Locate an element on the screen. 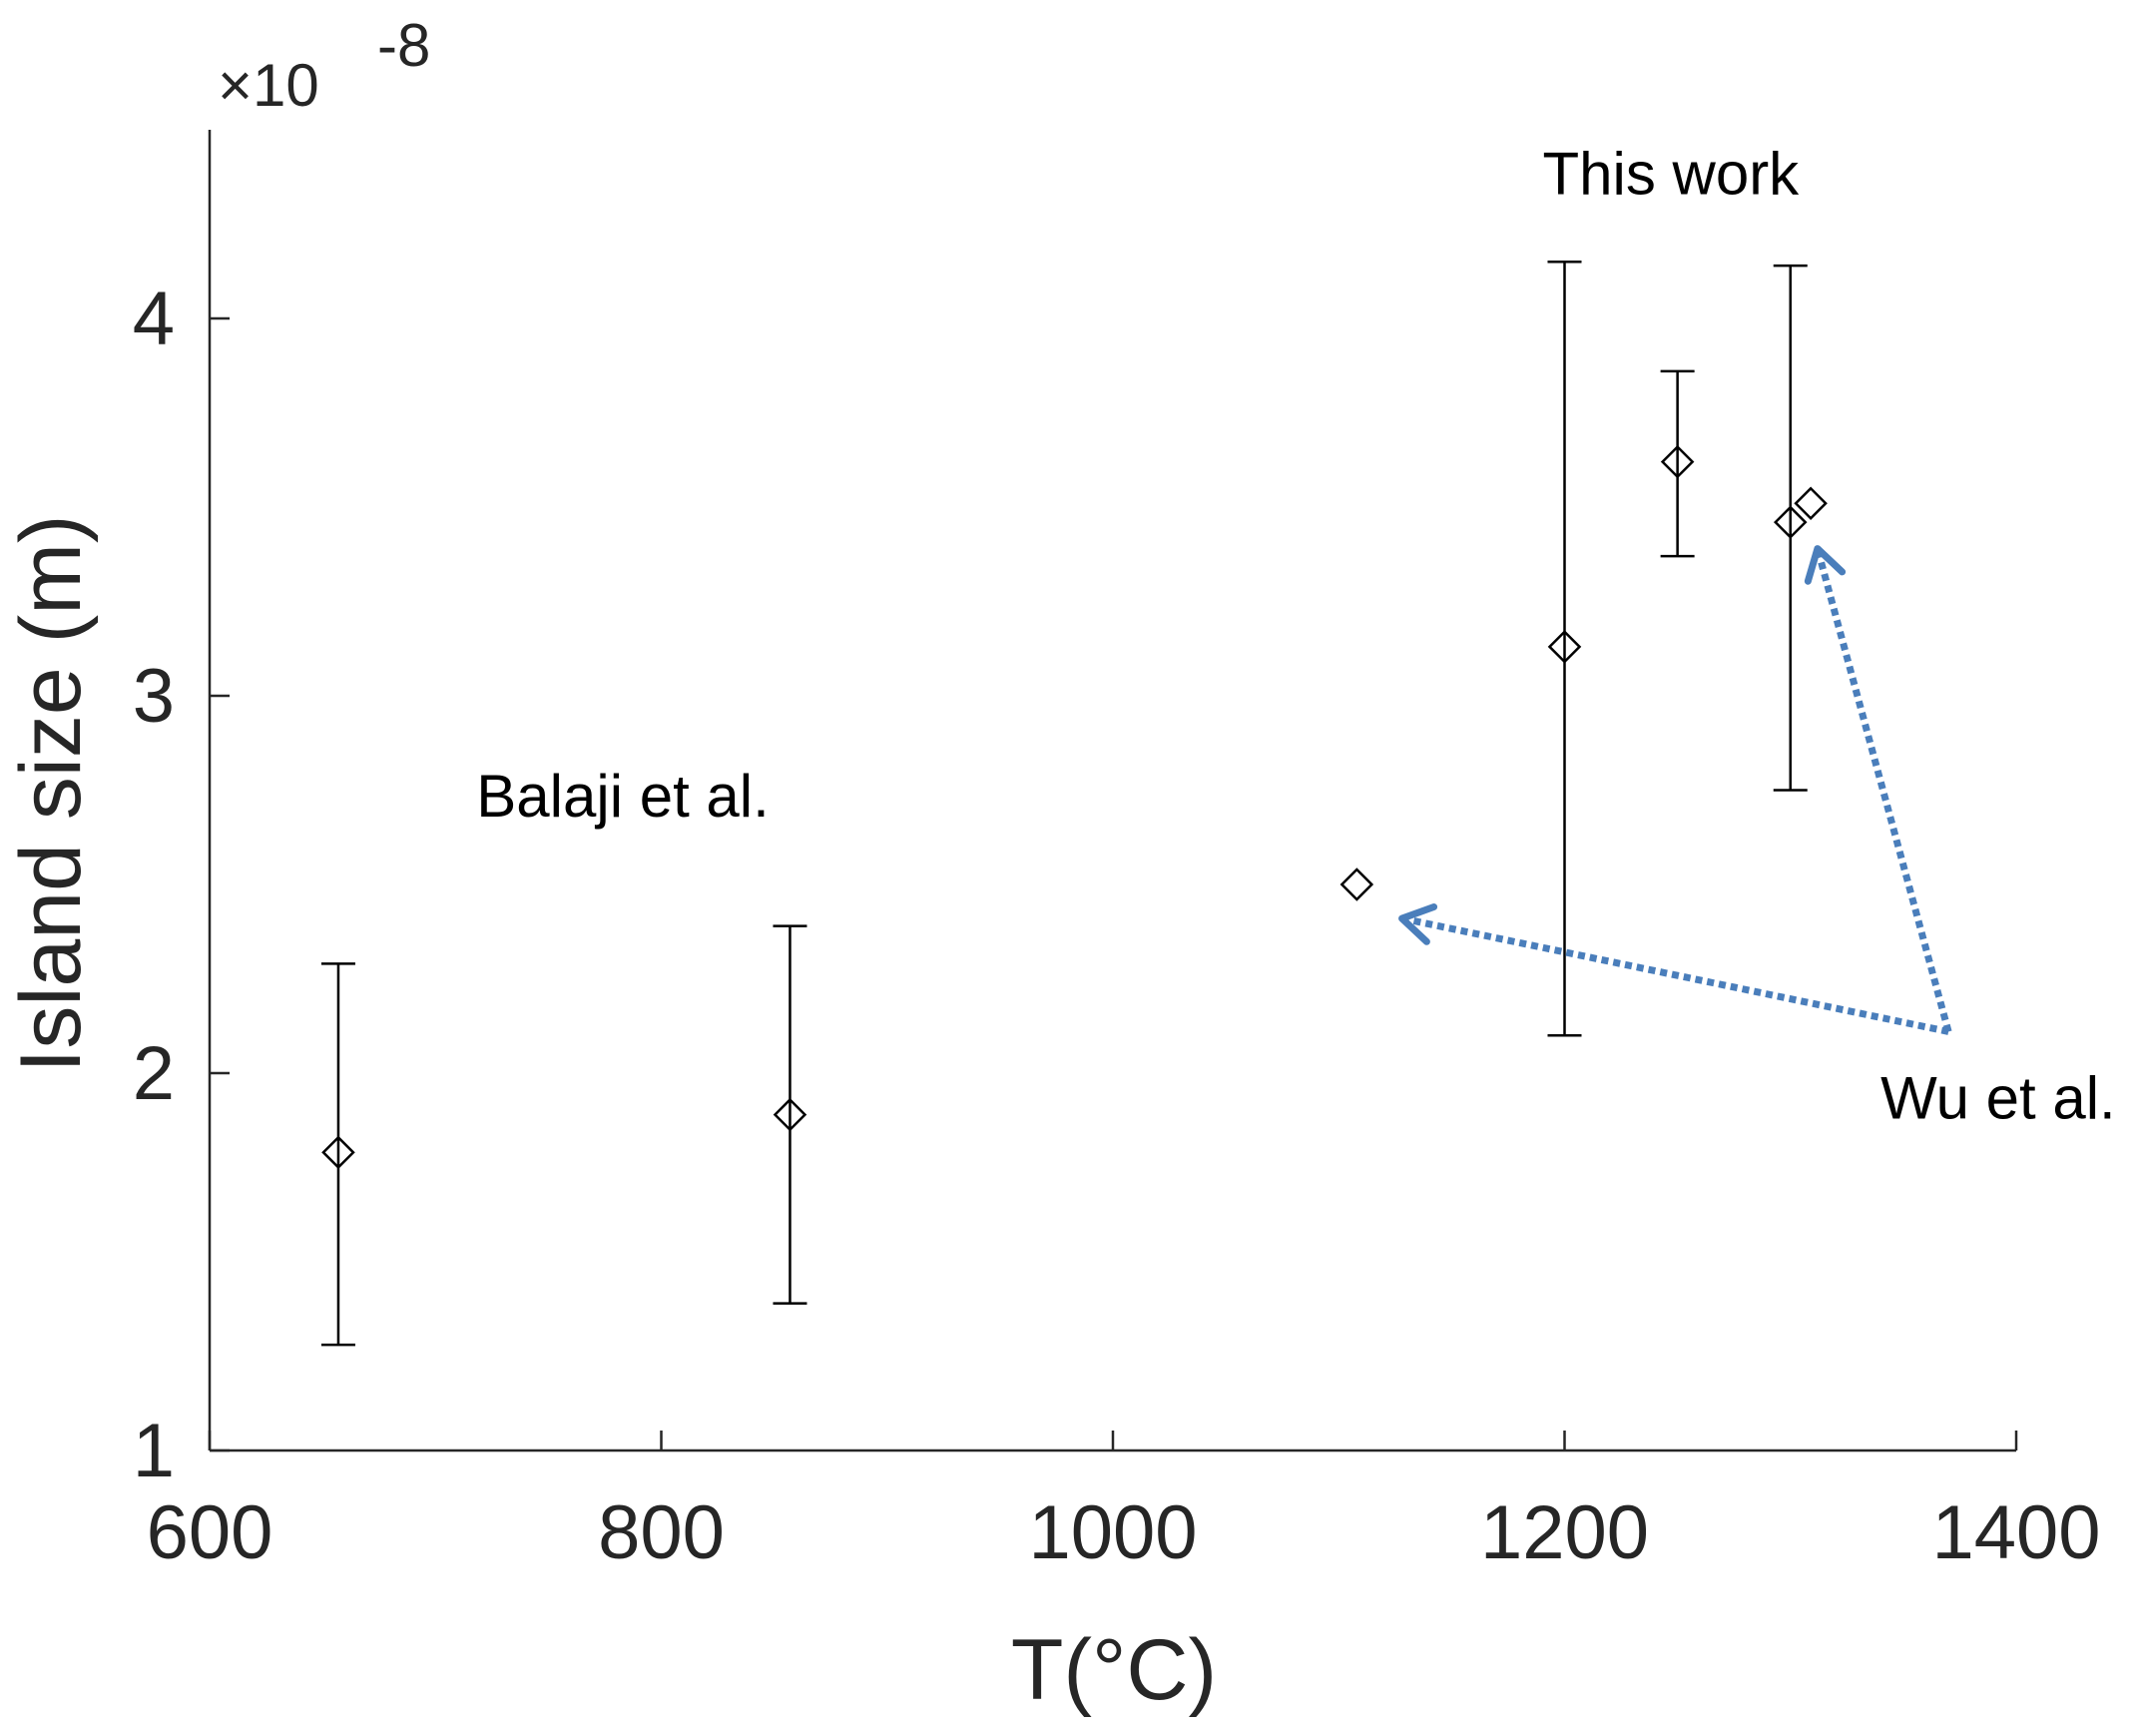  annotation-arrows is located at coordinates (1675, 790).